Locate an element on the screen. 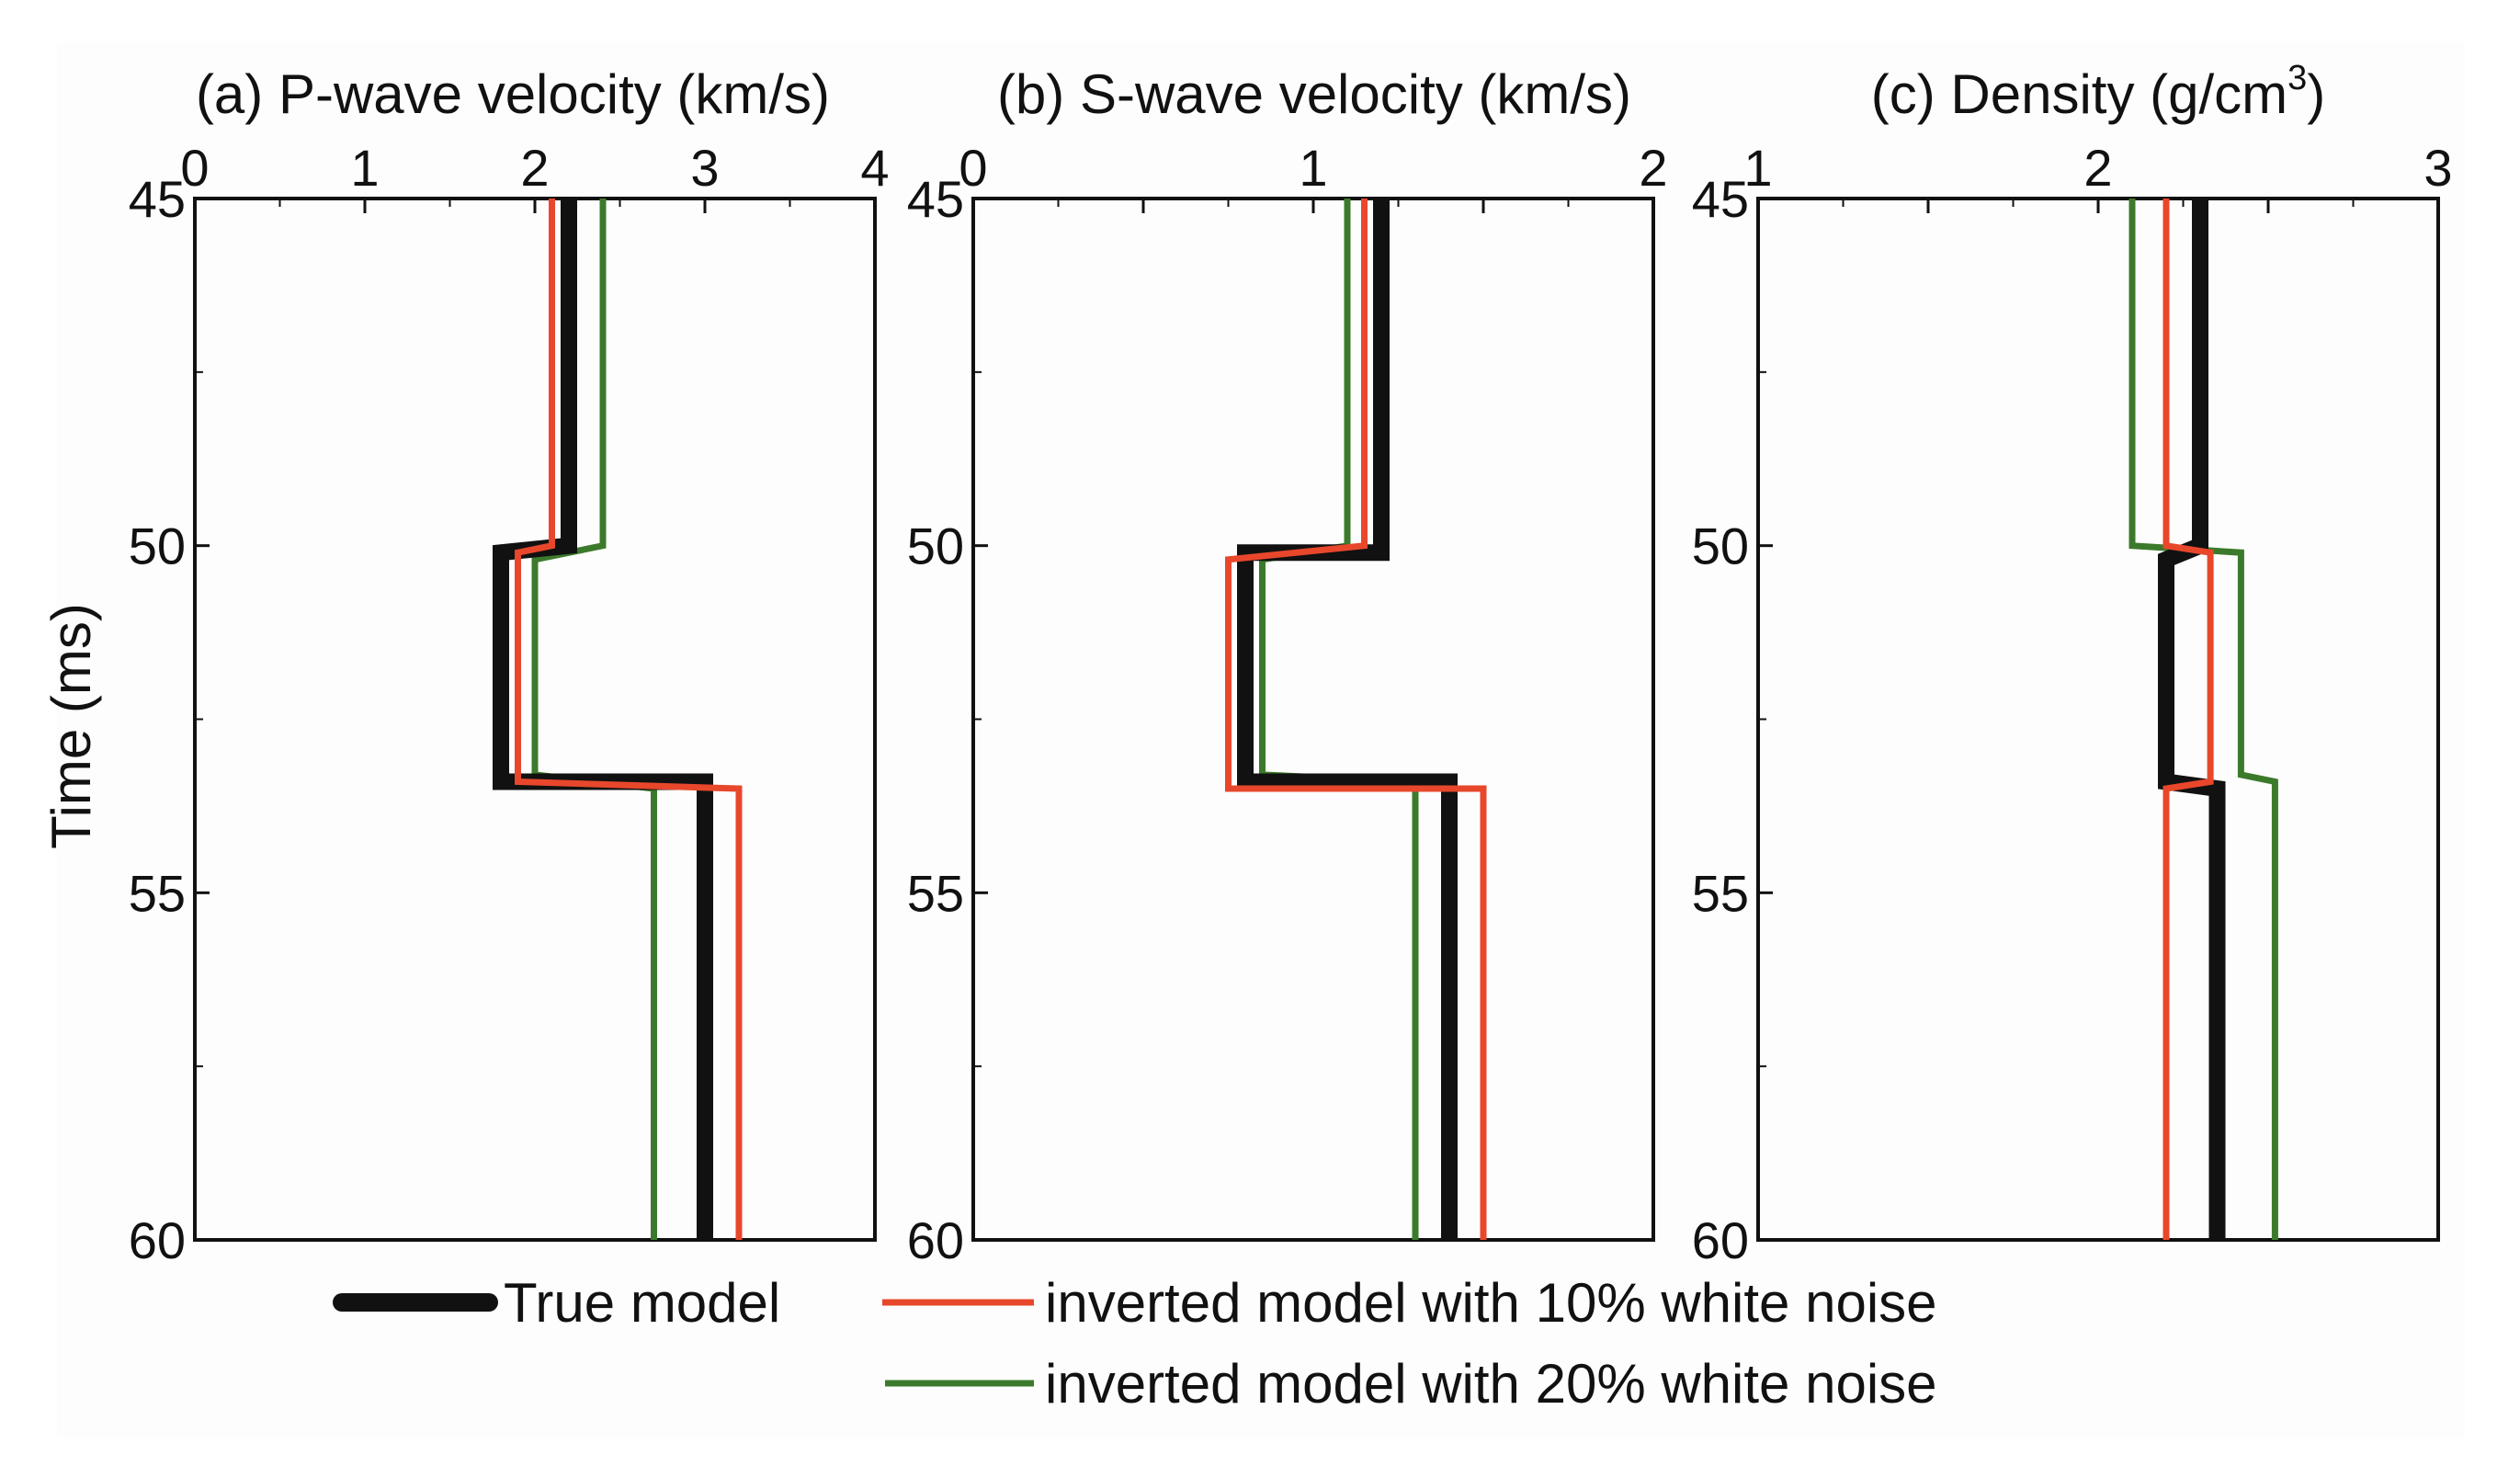  panel-c-ytick-label: 50 is located at coordinates (1720, 546).